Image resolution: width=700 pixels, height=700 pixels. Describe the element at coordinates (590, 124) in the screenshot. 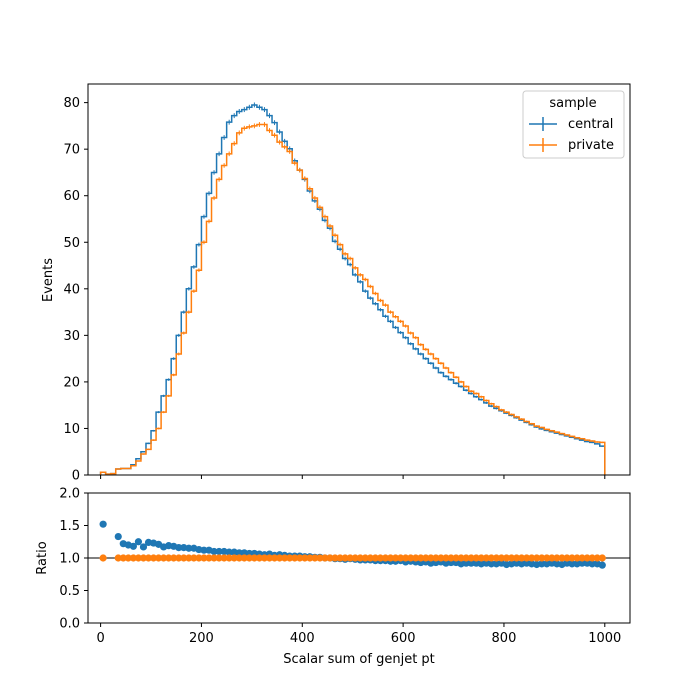

I see `legend-label-central: central` at that location.